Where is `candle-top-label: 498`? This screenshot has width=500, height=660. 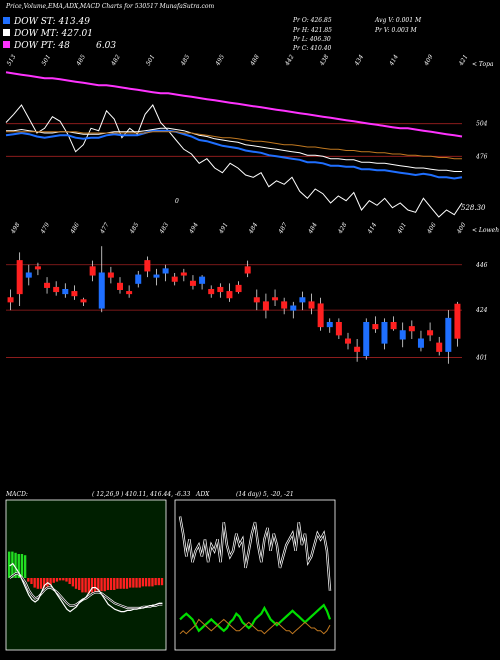
candle-top-label: 498 is located at coordinates (15, 228).